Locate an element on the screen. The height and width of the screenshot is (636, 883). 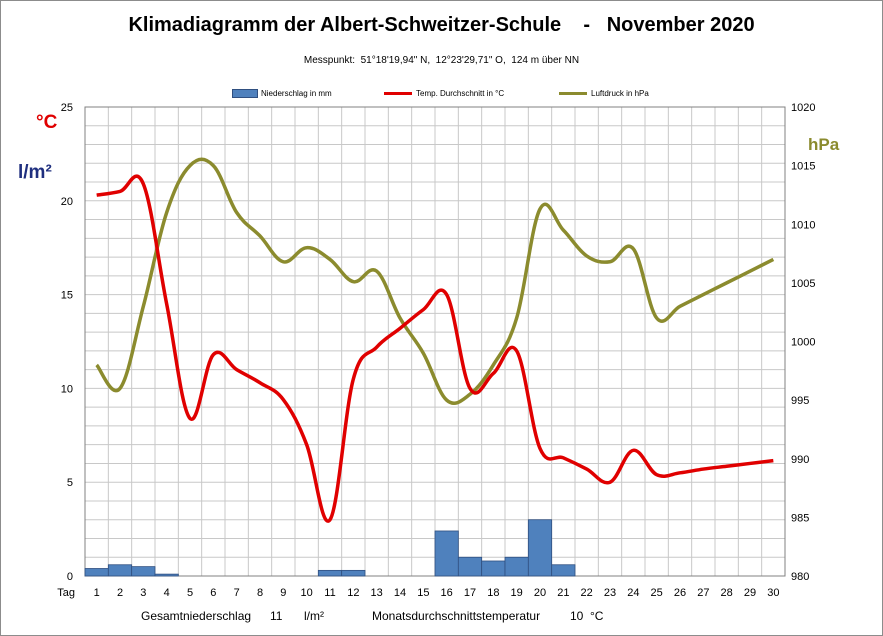
footer-precip-unit: l/m² is located at coordinates (314, 616).